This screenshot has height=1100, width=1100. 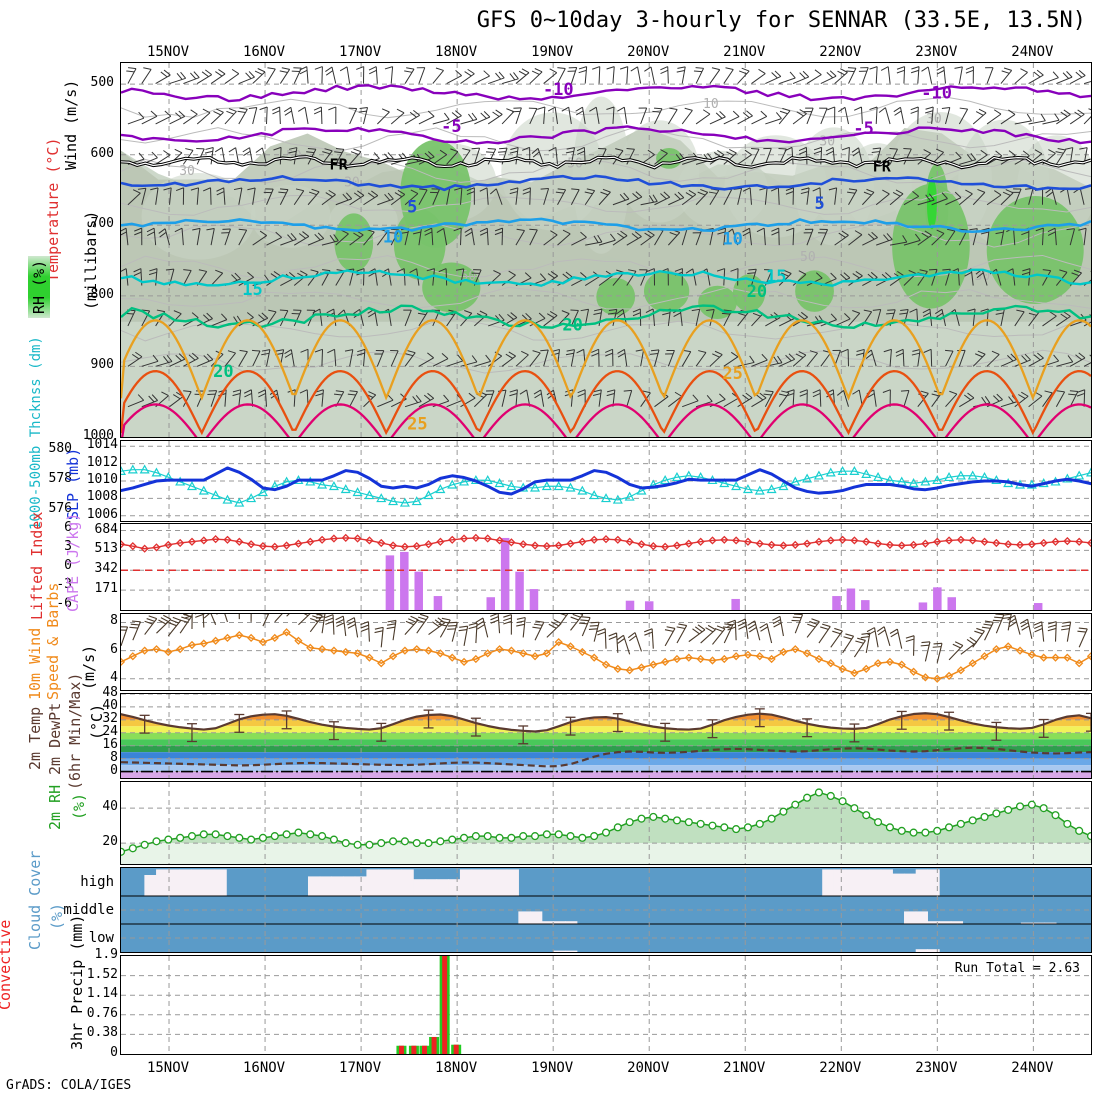 I want to click on date-label-17nov-bottom: 17NOV, so click(x=360, y=1068).